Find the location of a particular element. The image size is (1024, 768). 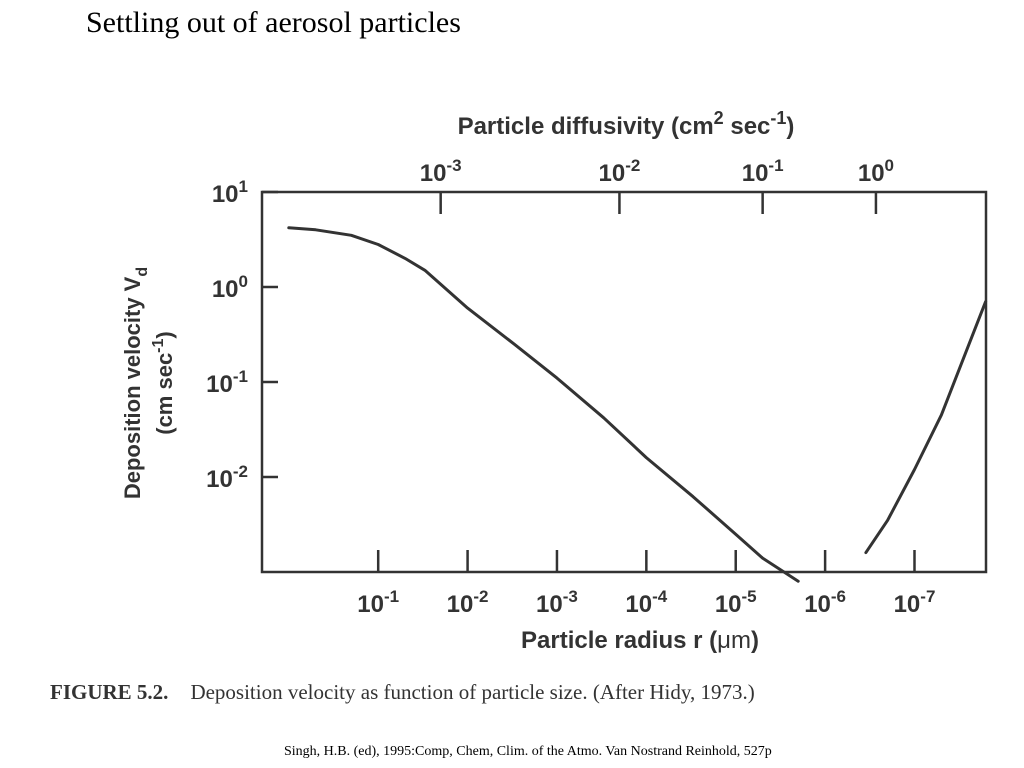

x-tick-label: 10⁻¹ is located at coordinates (378, 602).